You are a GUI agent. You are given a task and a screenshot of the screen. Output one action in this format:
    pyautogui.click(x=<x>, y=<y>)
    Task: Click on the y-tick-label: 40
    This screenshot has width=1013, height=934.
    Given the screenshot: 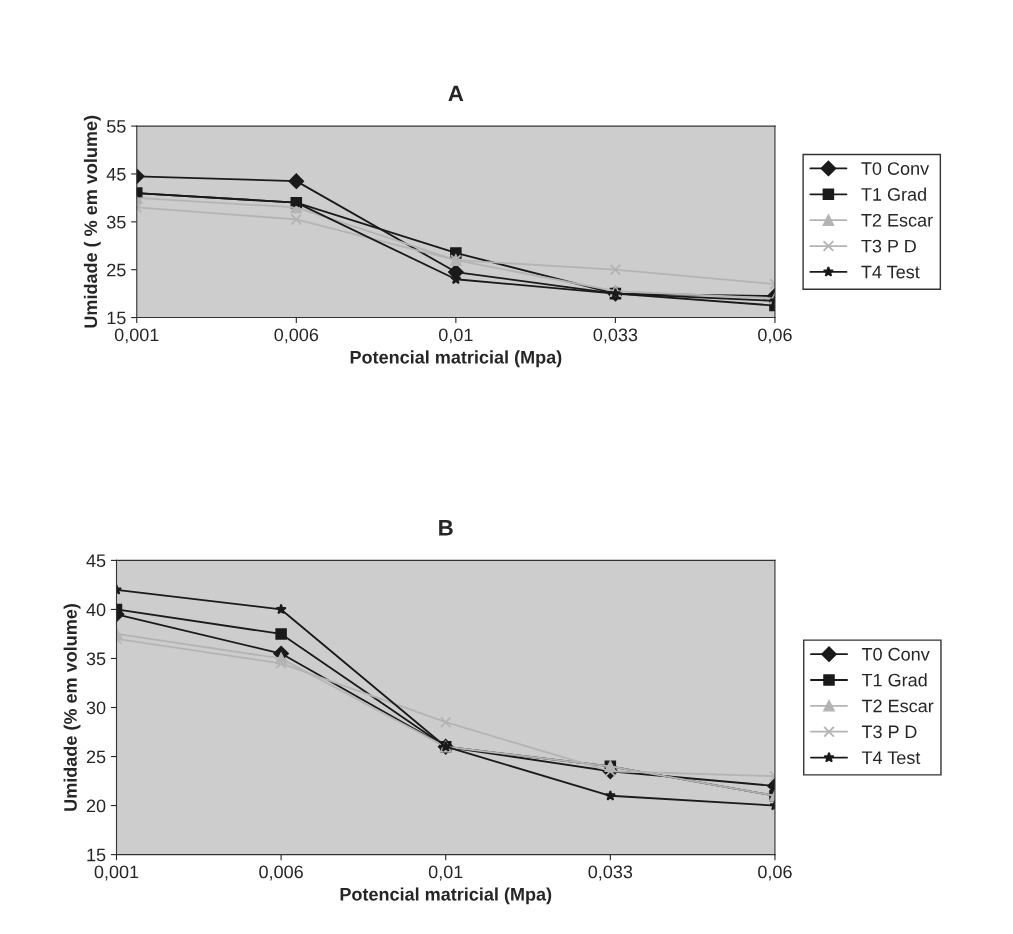 What is the action you would take?
    pyautogui.click(x=96, y=610)
    